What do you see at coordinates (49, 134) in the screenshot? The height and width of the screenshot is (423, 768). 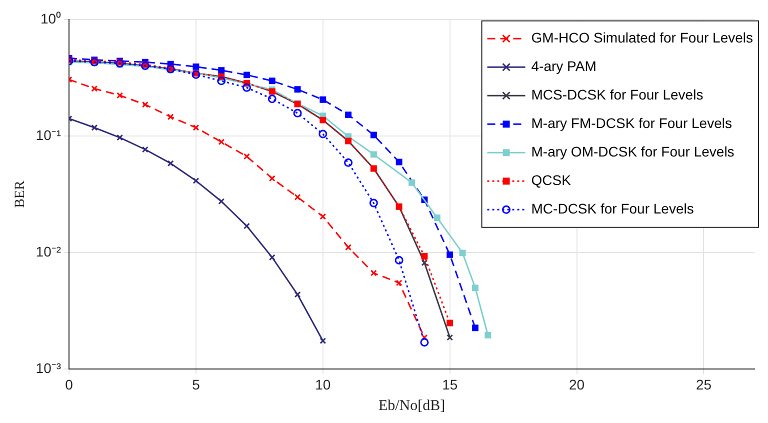 I see `y-tick-label: 10⁻¹` at bounding box center [49, 134].